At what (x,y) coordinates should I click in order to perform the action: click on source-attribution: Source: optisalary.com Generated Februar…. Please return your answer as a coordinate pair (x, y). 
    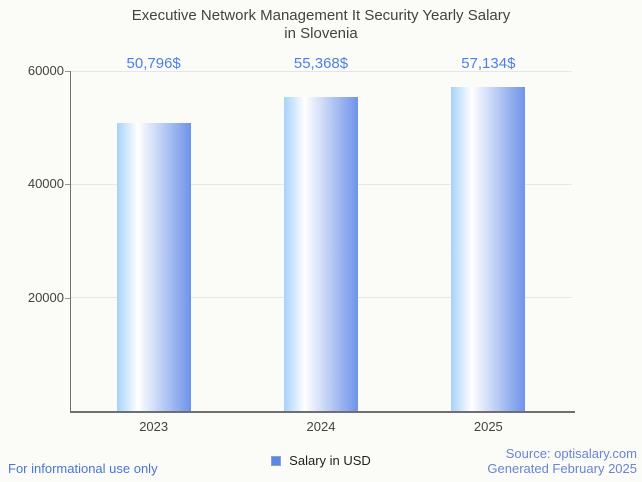
    Looking at the image, I should click on (562, 461).